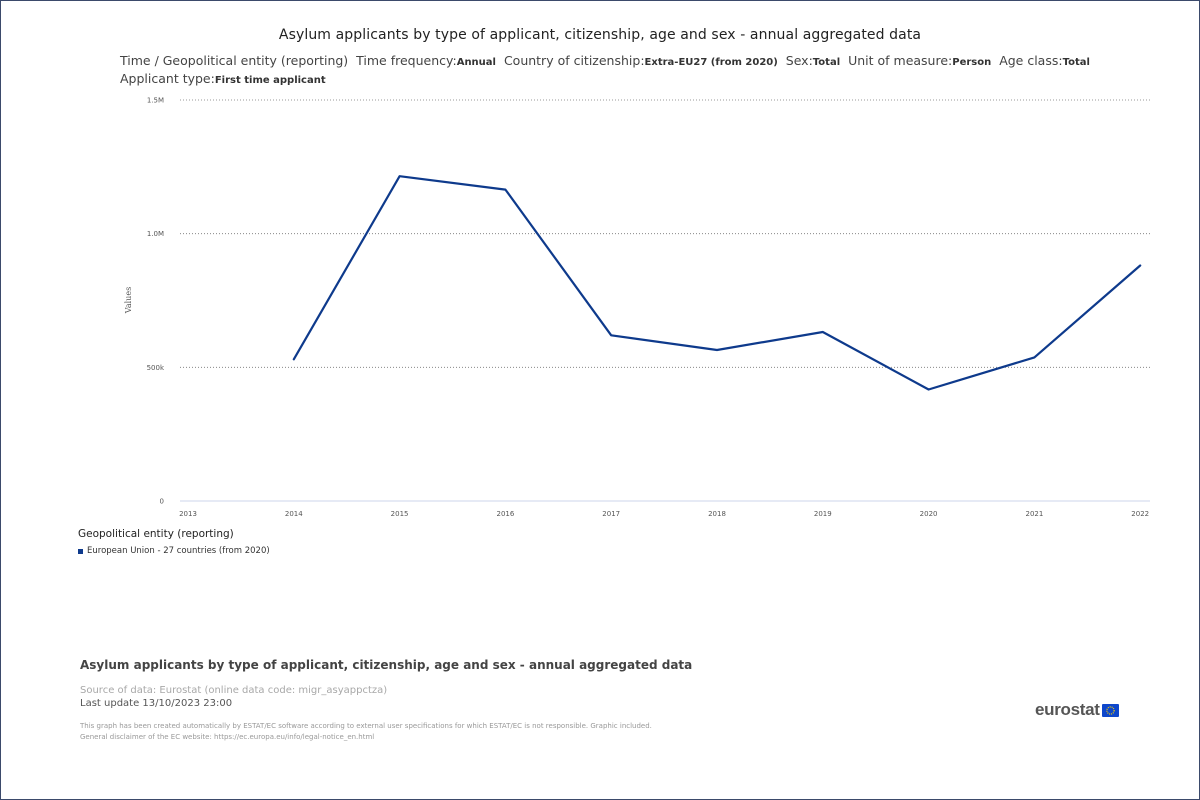  I want to click on filter-value: First time applicant, so click(270, 80).